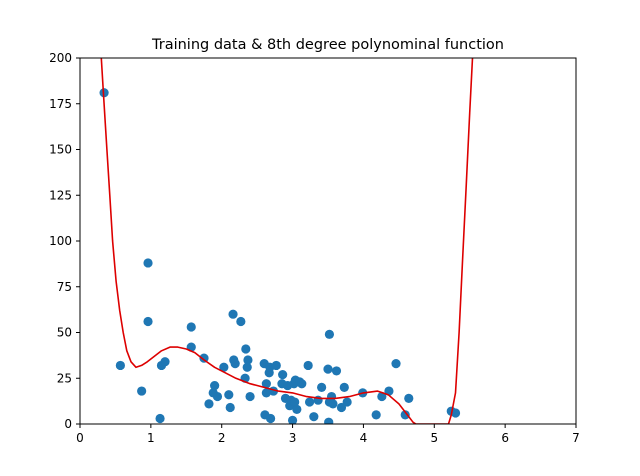  What do you see at coordinates (60, 241) in the screenshot?
I see `y-tick-label: 100` at bounding box center [60, 241].